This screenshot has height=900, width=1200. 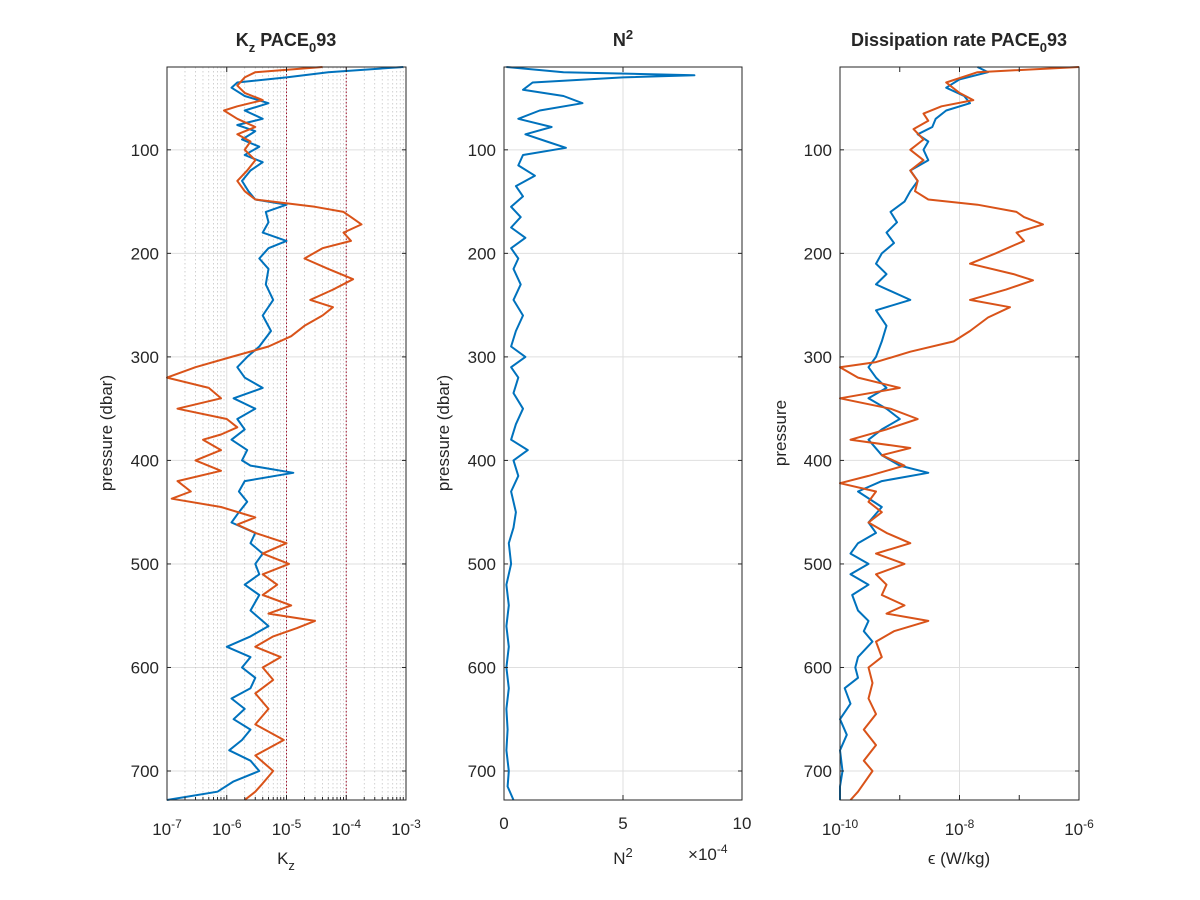 I want to click on n2-y-tick-labels: 100 200 300 400 500 600 700, so click(x=482, y=461).